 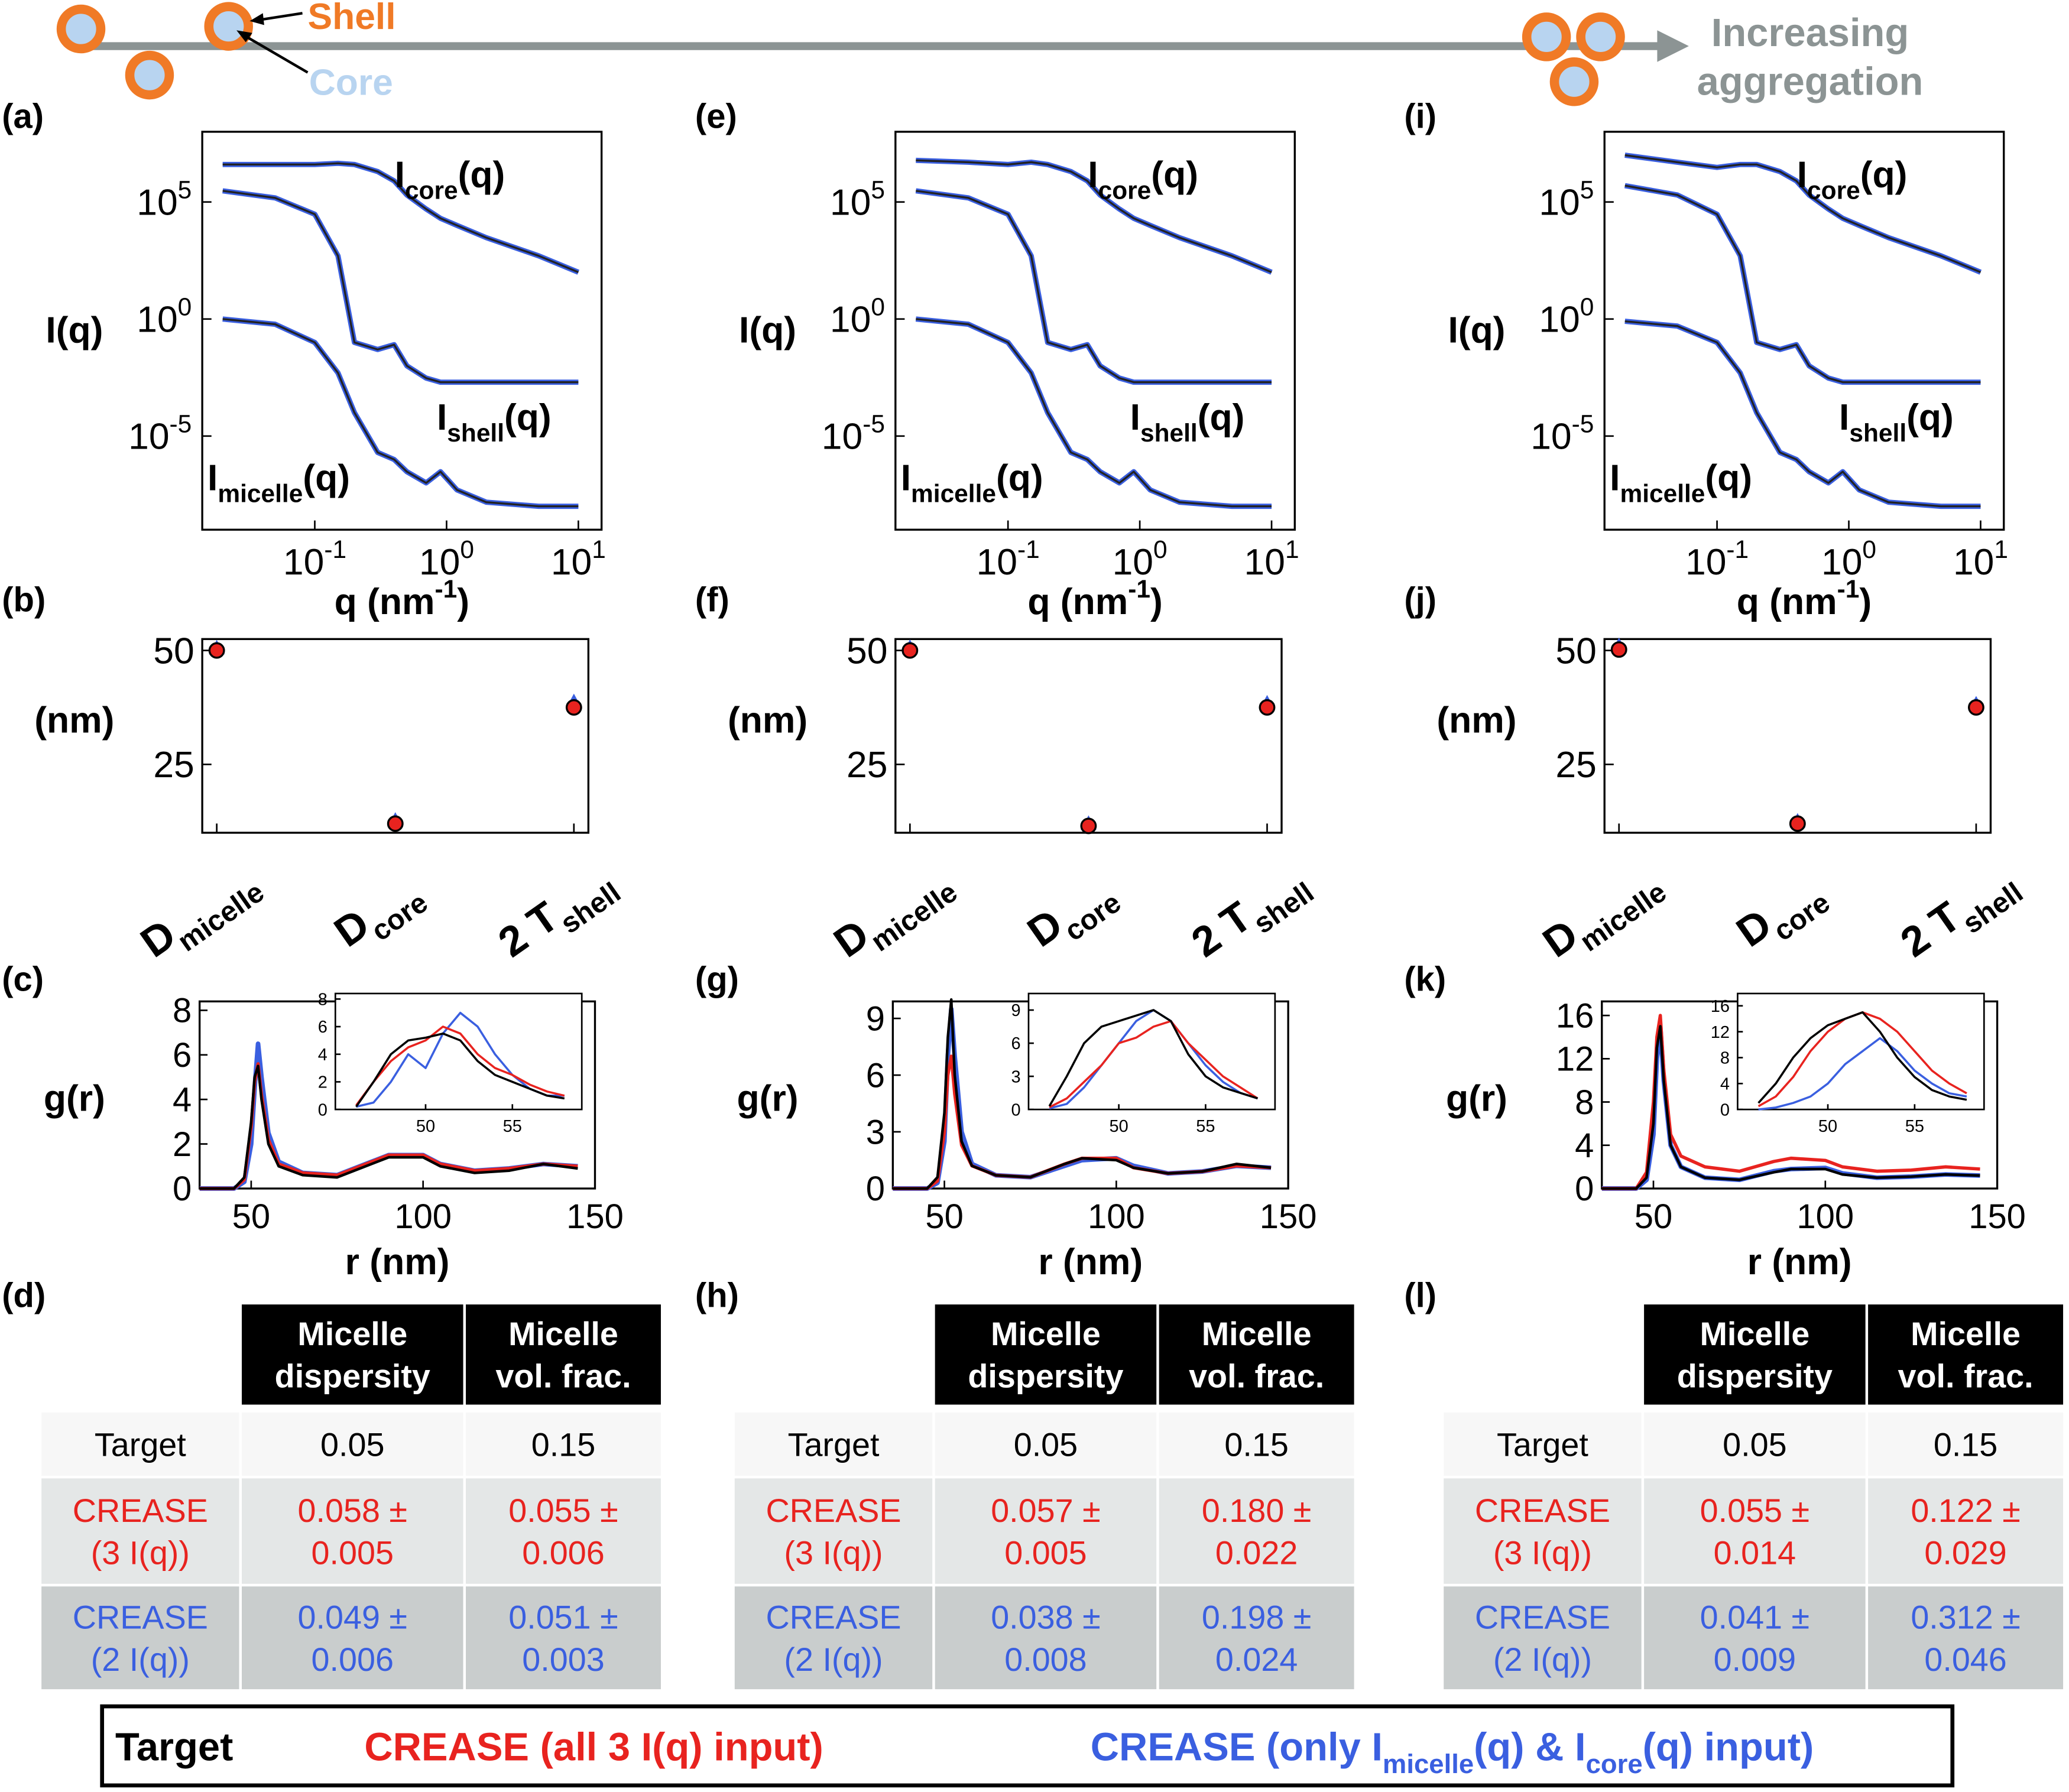 What do you see at coordinates (1575, 1016) in the screenshot?
I see `y-tick-label: 16` at bounding box center [1575, 1016].